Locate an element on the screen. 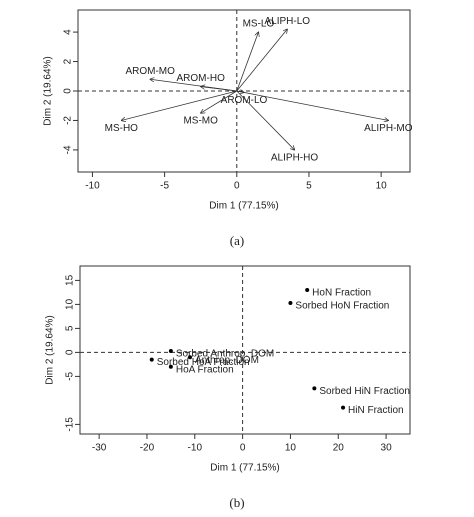  arrow-label: AROM-HO is located at coordinates (201, 78).